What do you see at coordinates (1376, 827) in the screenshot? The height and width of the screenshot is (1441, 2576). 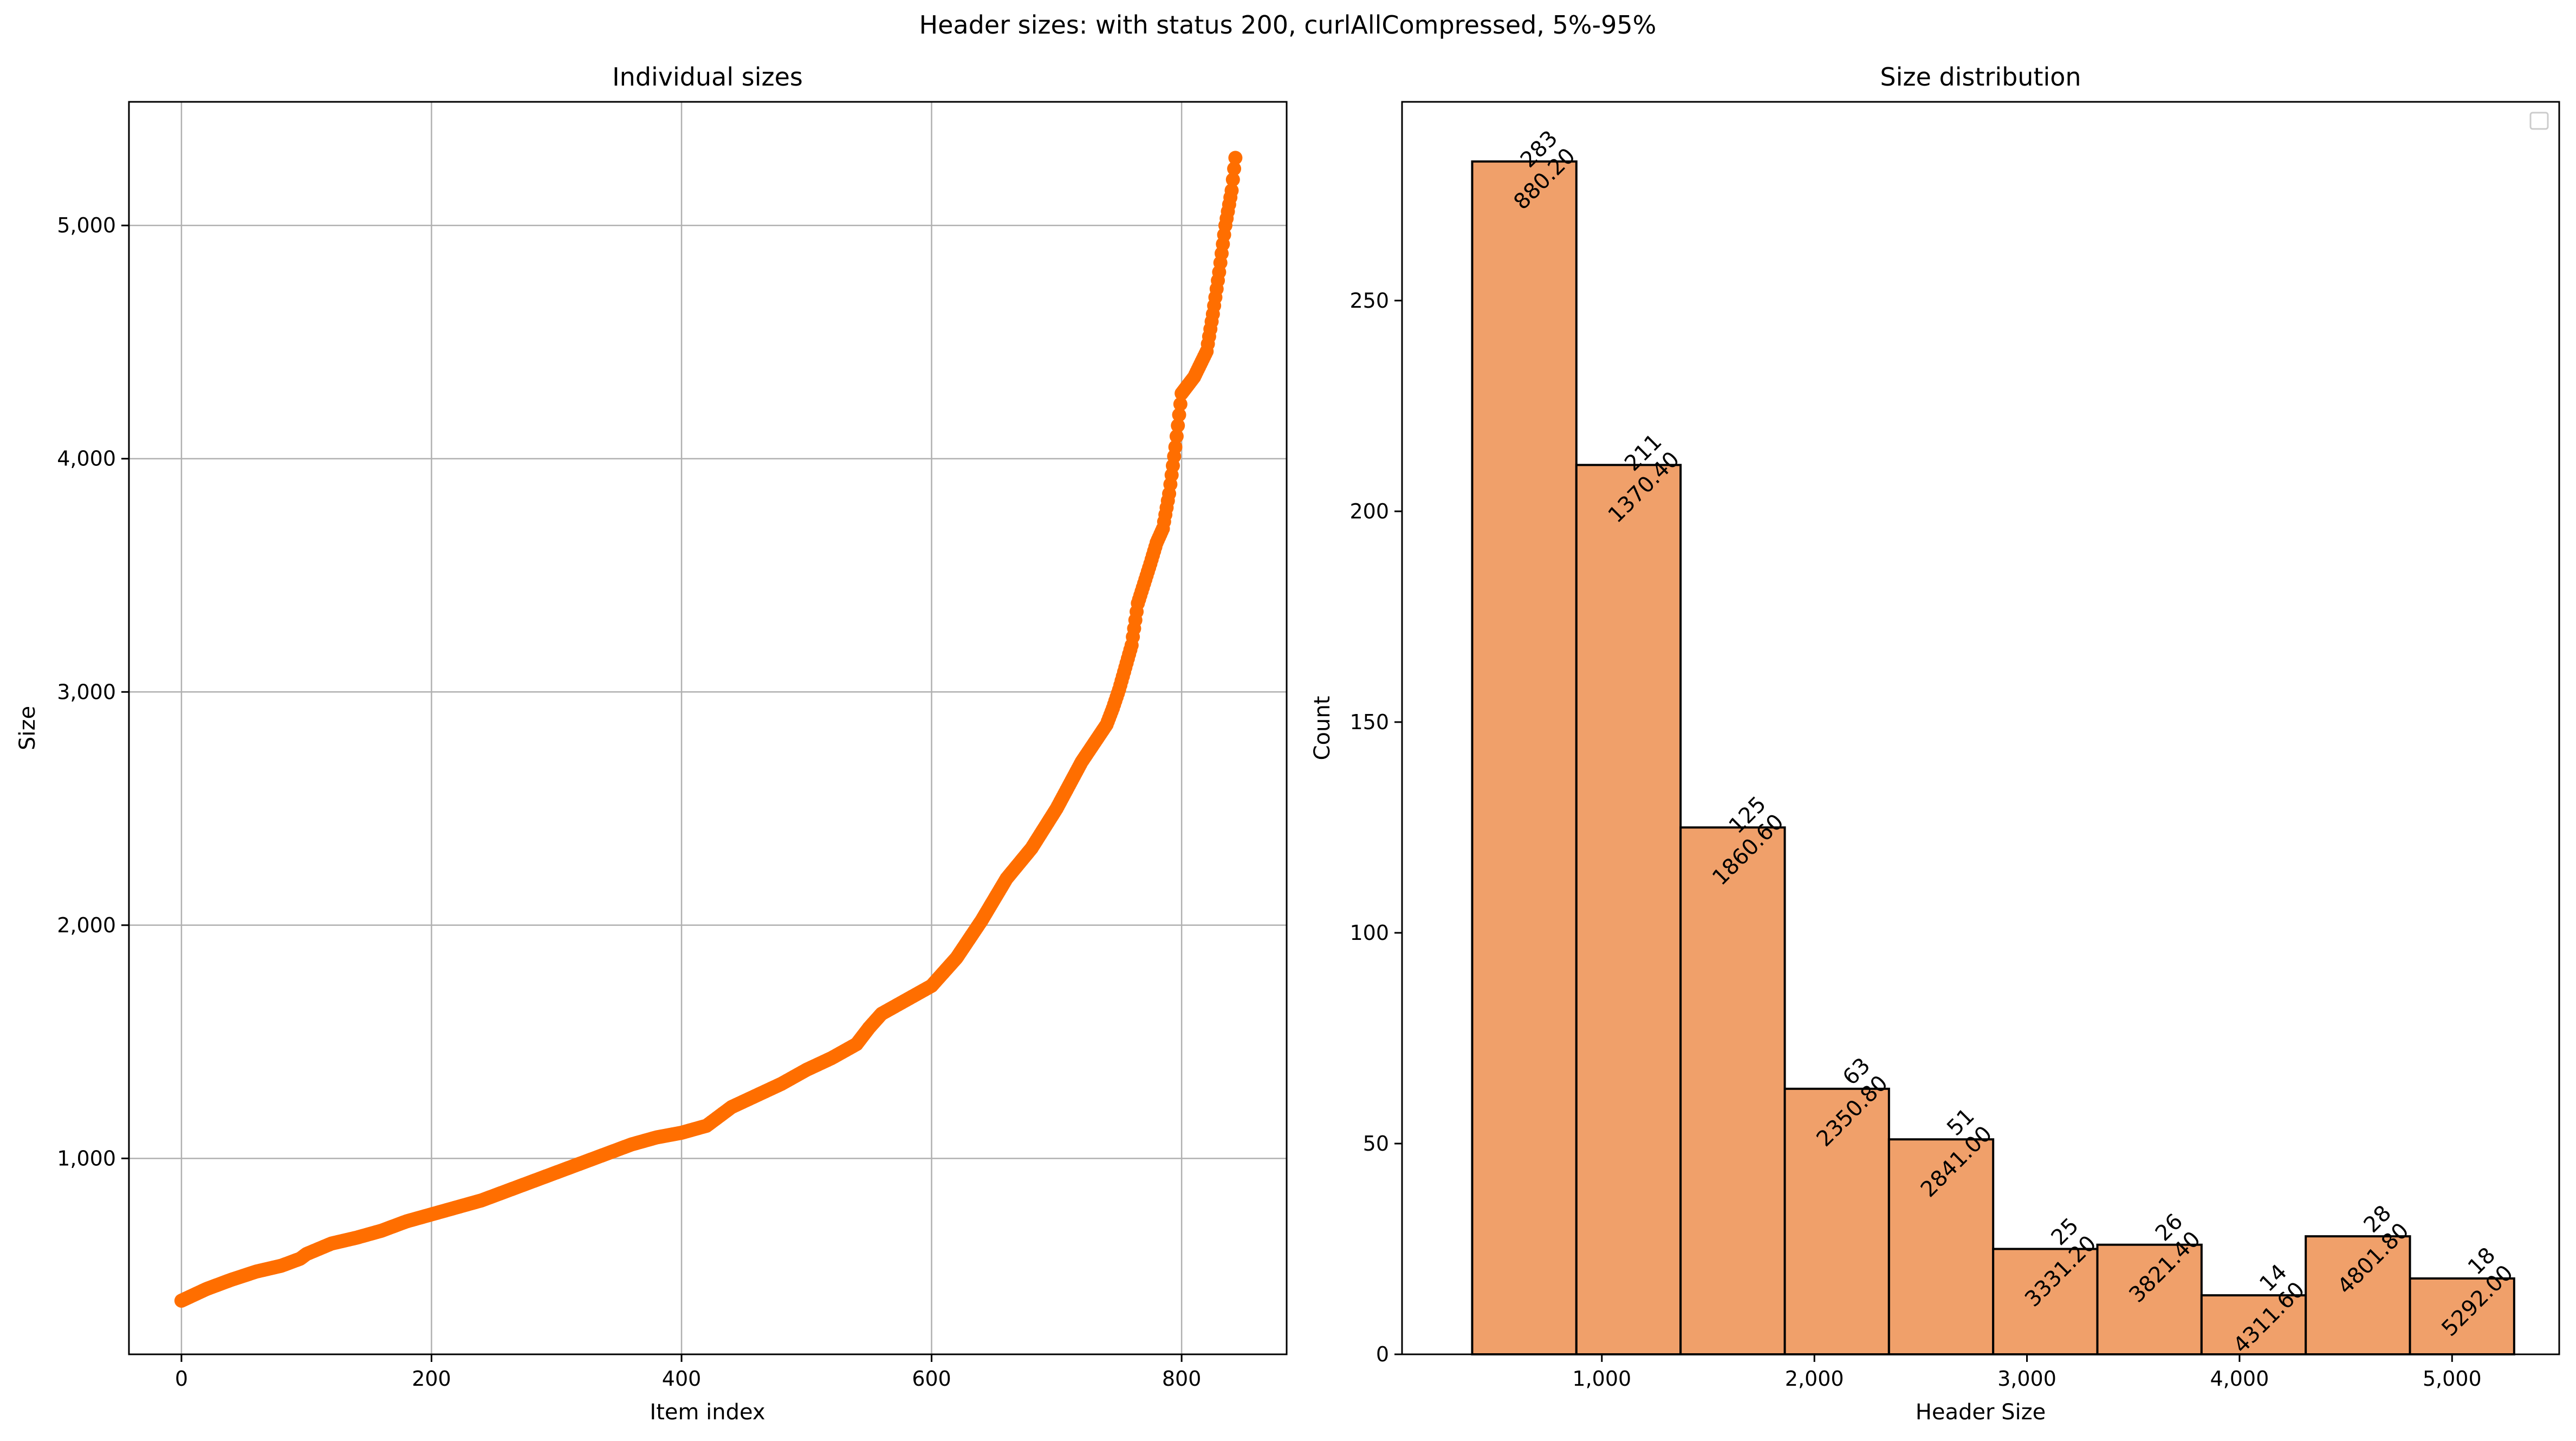 I see `histogram-y-ticks: 0 50 100 150 200 250` at bounding box center [1376, 827].